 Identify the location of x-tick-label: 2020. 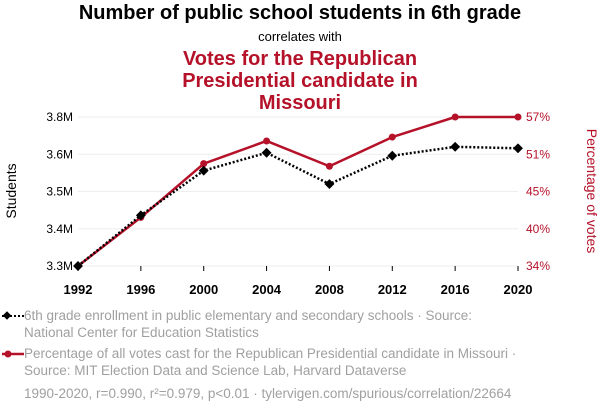
(518, 289).